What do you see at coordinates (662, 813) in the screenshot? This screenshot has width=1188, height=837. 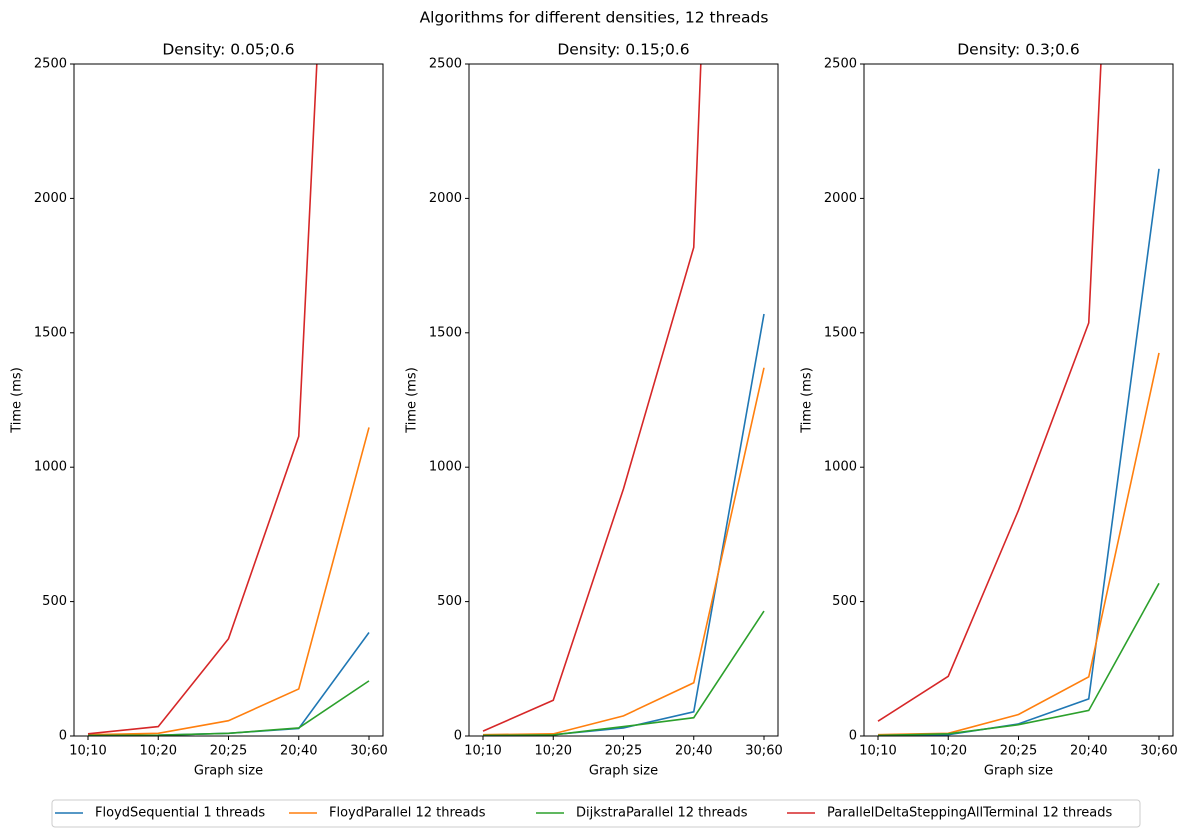 I see `legend-label: DijkstraParallel 12 threads` at bounding box center [662, 813].